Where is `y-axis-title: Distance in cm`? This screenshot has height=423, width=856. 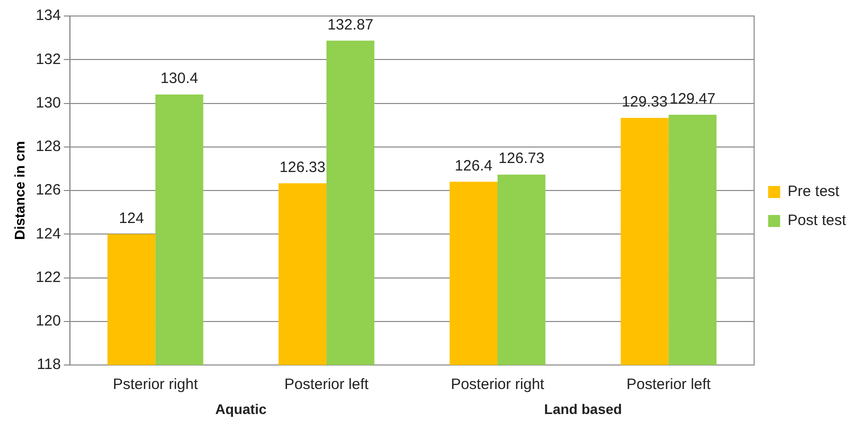
y-axis-title: Distance in cm is located at coordinates (19, 190).